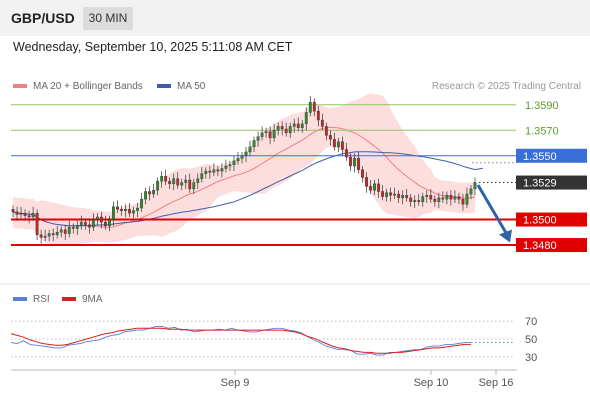 The image size is (590, 400). What do you see at coordinates (78, 86) in the screenshot?
I see `legend-ma20: MA 20 + Bollinger Bands` at bounding box center [78, 86].